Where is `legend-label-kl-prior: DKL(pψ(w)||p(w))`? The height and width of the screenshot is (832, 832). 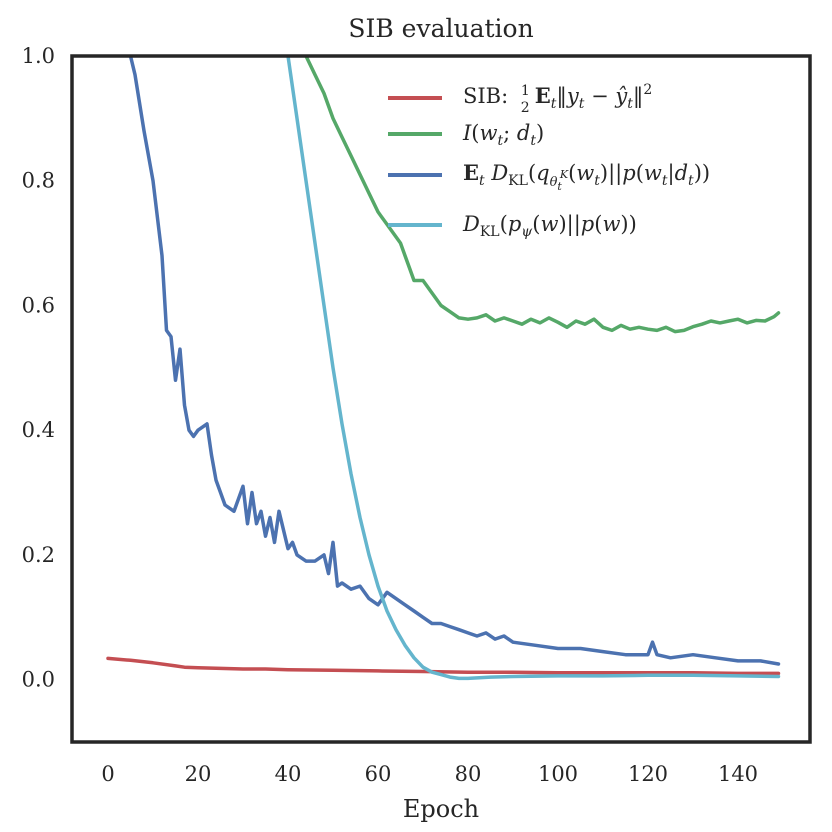 legend-label-kl-prior: DKL(pψ(w)||p(w)) is located at coordinates (549, 226).